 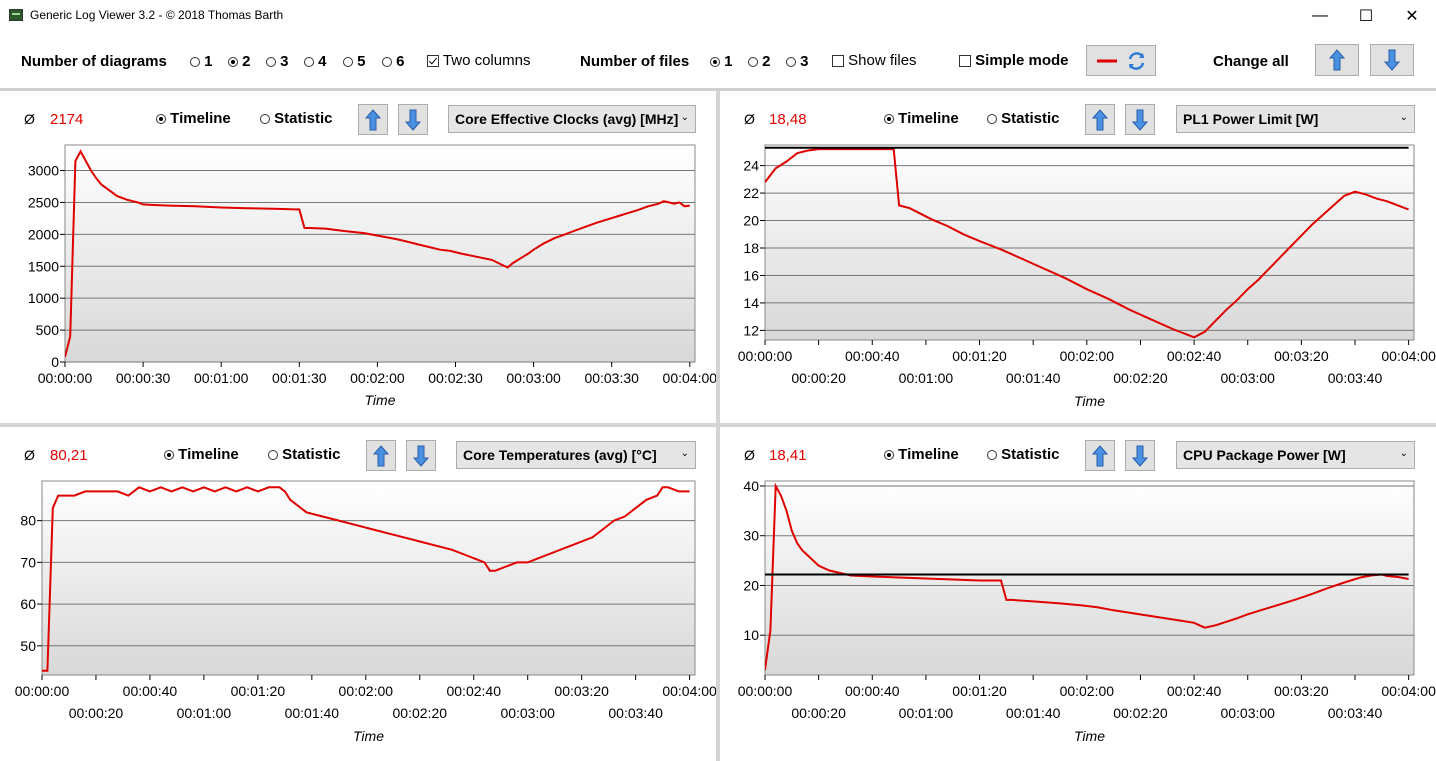 I want to click on x-tick-label: 00:01:20, so click(x=258, y=691).